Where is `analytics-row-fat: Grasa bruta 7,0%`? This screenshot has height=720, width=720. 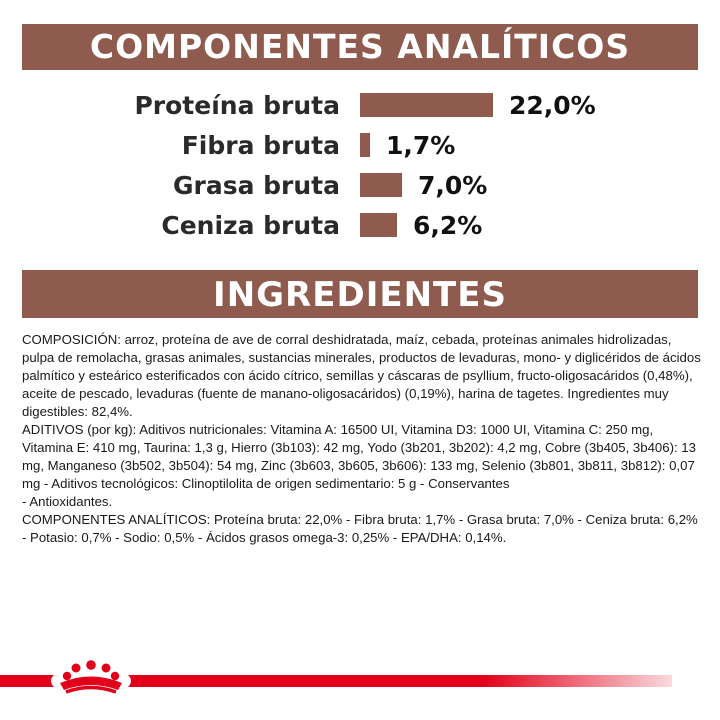
analytics-row-fat: Grasa bruta 7,0% is located at coordinates (360, 186).